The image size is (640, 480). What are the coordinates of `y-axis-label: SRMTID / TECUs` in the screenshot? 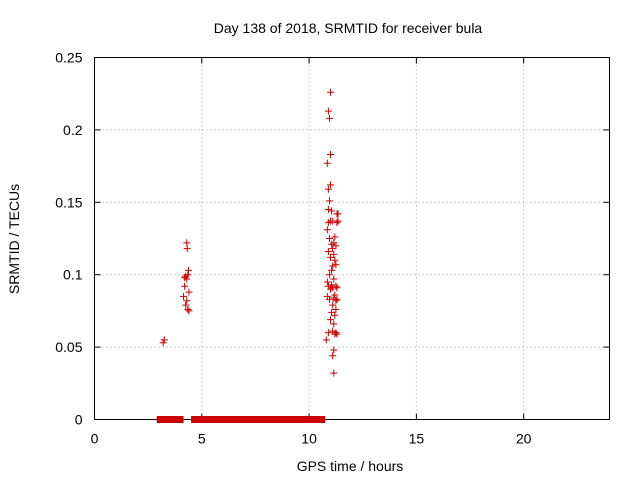 It's located at (14, 239).